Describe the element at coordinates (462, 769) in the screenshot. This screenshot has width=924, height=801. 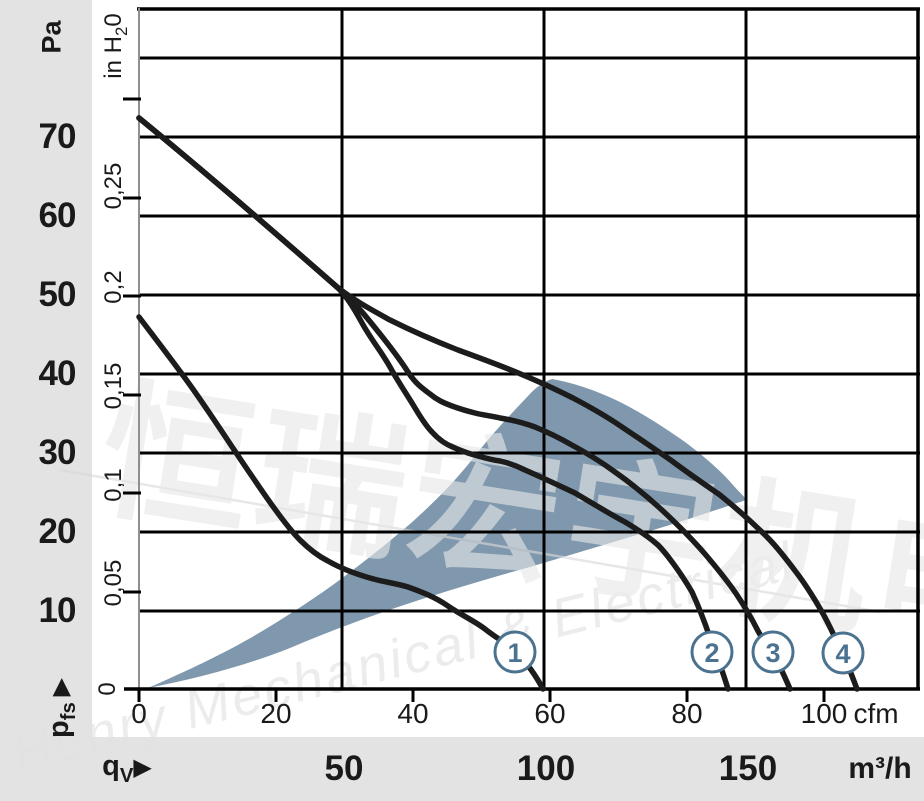
I see `bottom-unit-band` at that location.